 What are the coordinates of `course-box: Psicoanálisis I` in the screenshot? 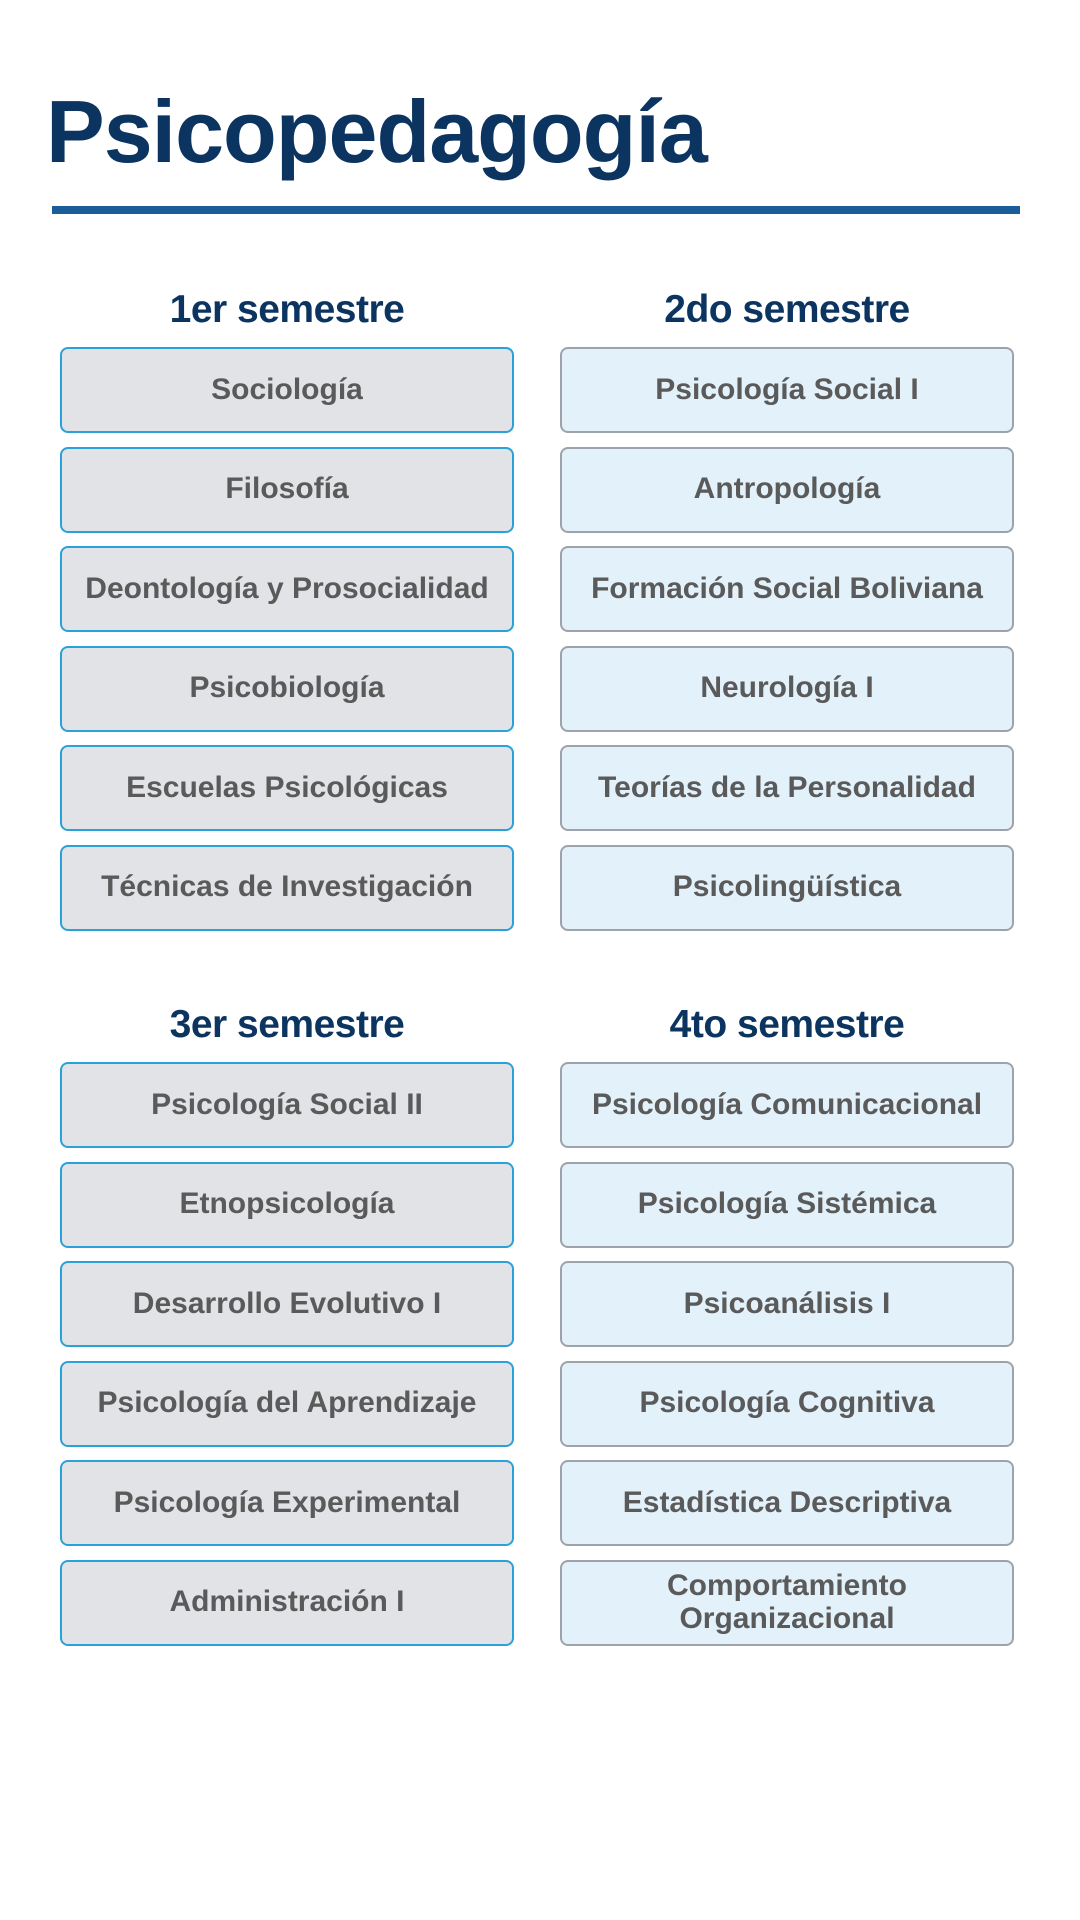 It's located at (787, 1304).